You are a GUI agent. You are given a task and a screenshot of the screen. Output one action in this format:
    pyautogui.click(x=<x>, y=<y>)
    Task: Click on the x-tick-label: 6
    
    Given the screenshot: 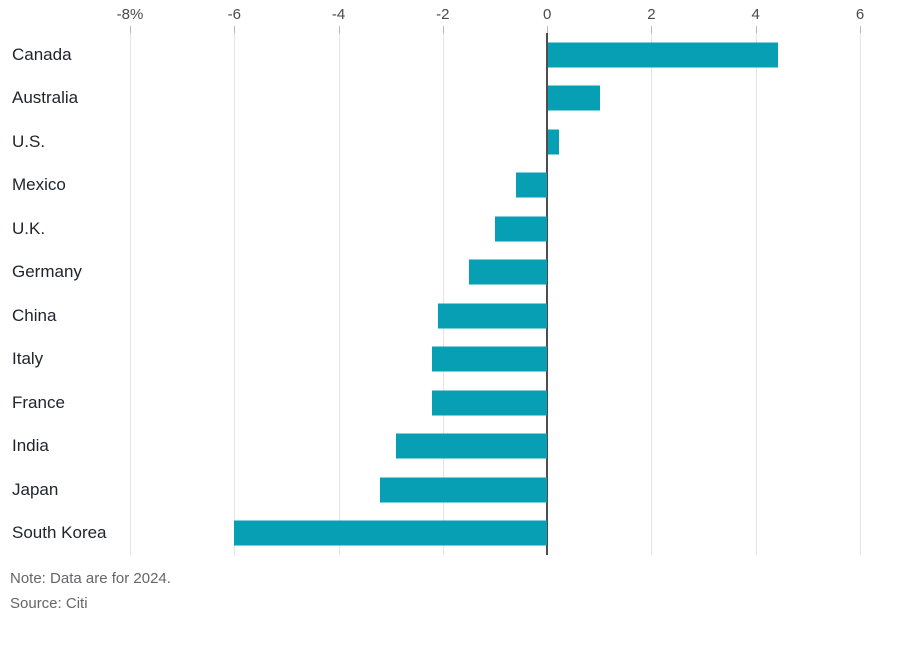 What is the action you would take?
    pyautogui.click(x=860, y=14)
    